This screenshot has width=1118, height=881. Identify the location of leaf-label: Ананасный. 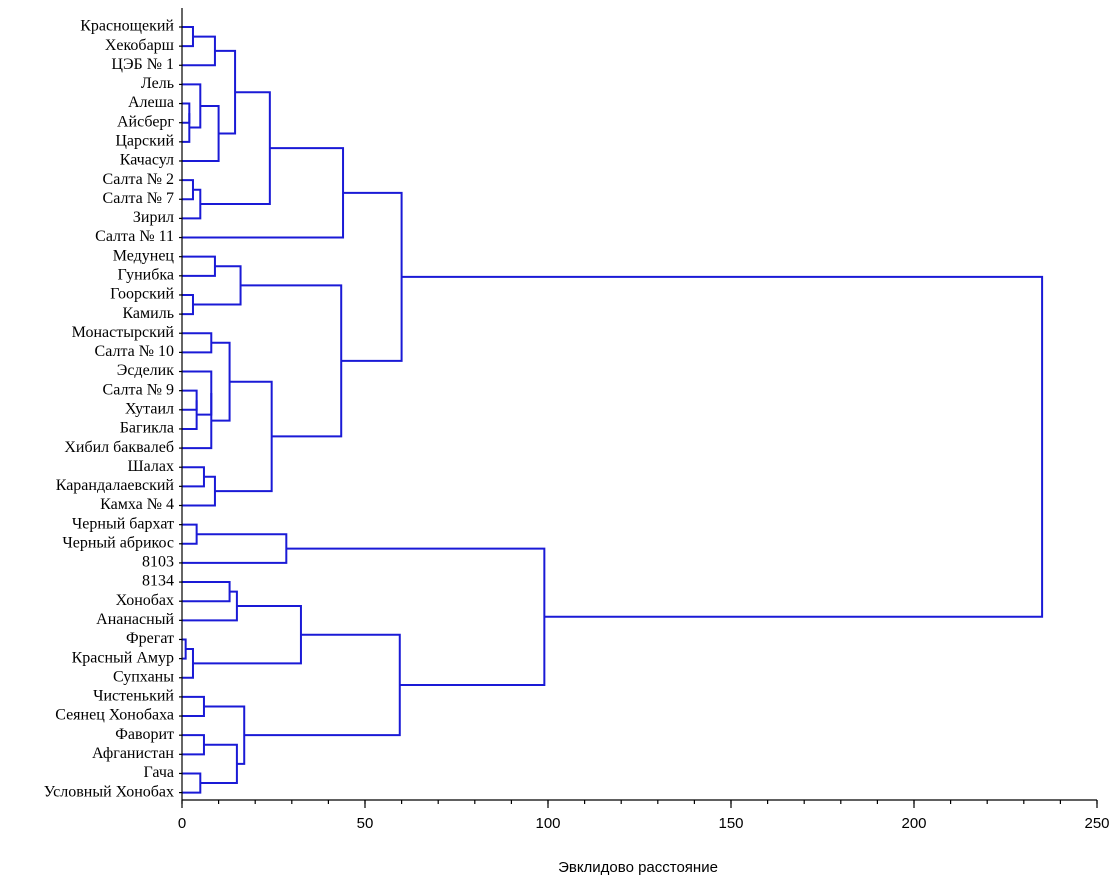
(135, 619).